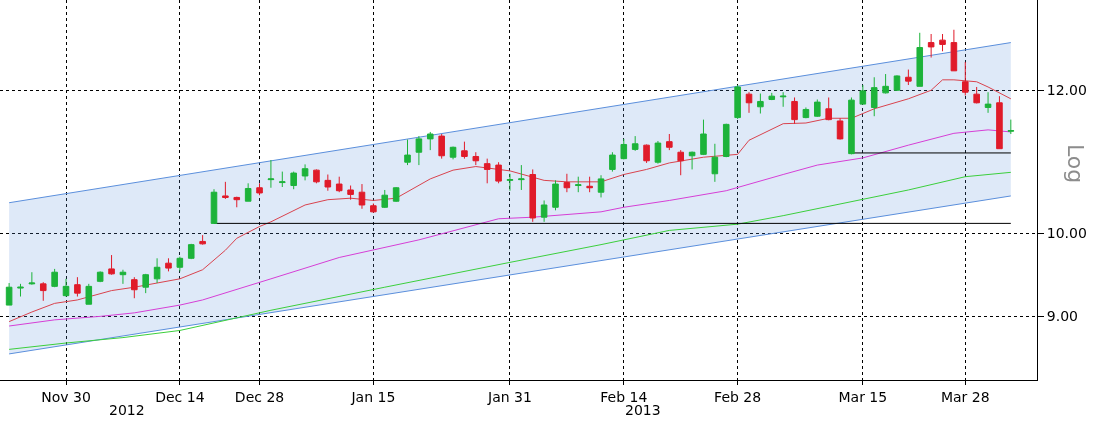  What do you see at coordinates (1075, 163) in the screenshot?
I see `y-axis-title: Log` at bounding box center [1075, 163].